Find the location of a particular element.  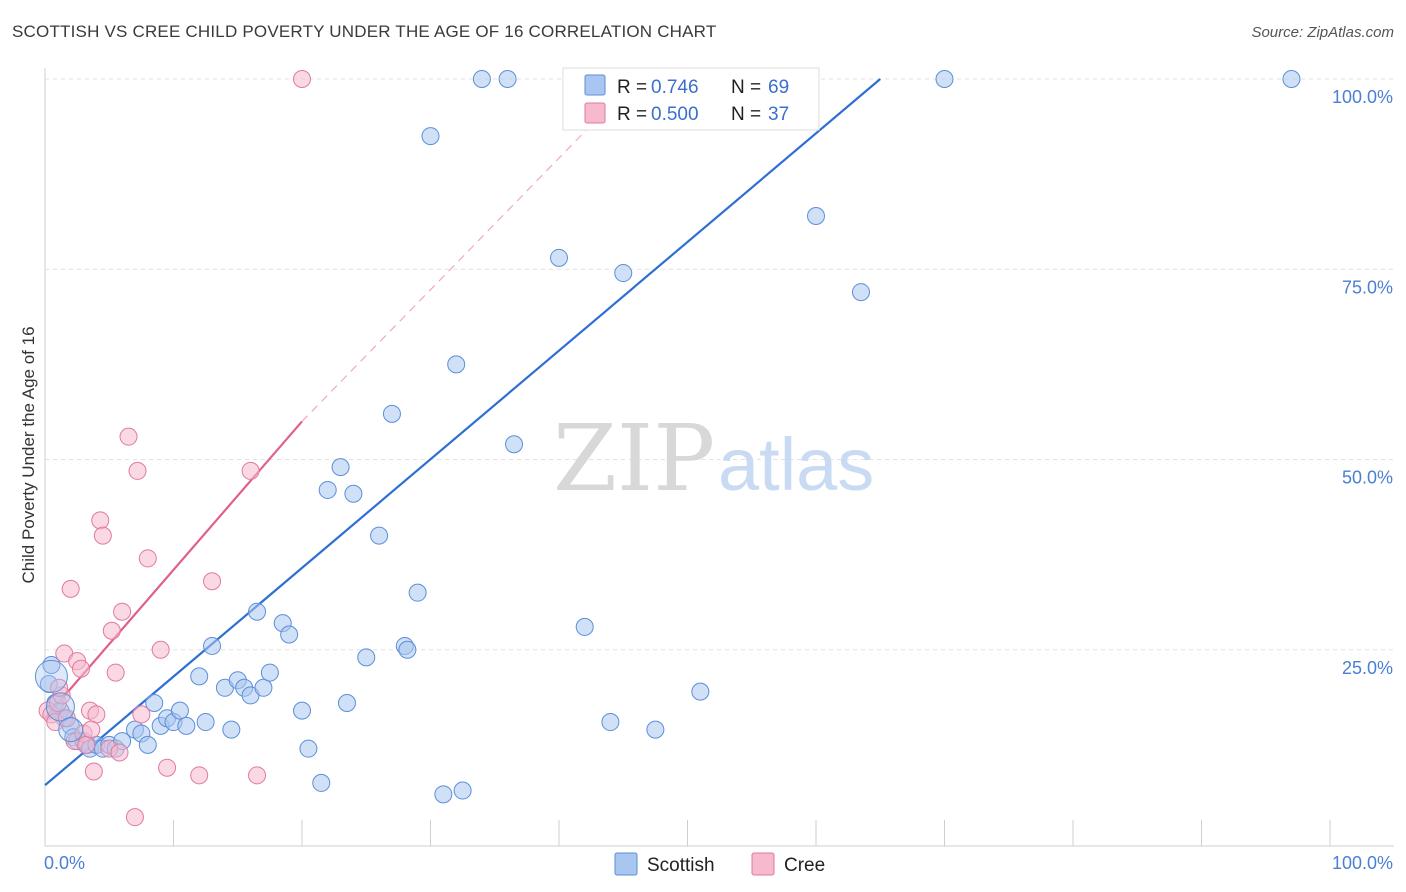

x-tick-label-max: 100.0% is located at coordinates (1362, 863).